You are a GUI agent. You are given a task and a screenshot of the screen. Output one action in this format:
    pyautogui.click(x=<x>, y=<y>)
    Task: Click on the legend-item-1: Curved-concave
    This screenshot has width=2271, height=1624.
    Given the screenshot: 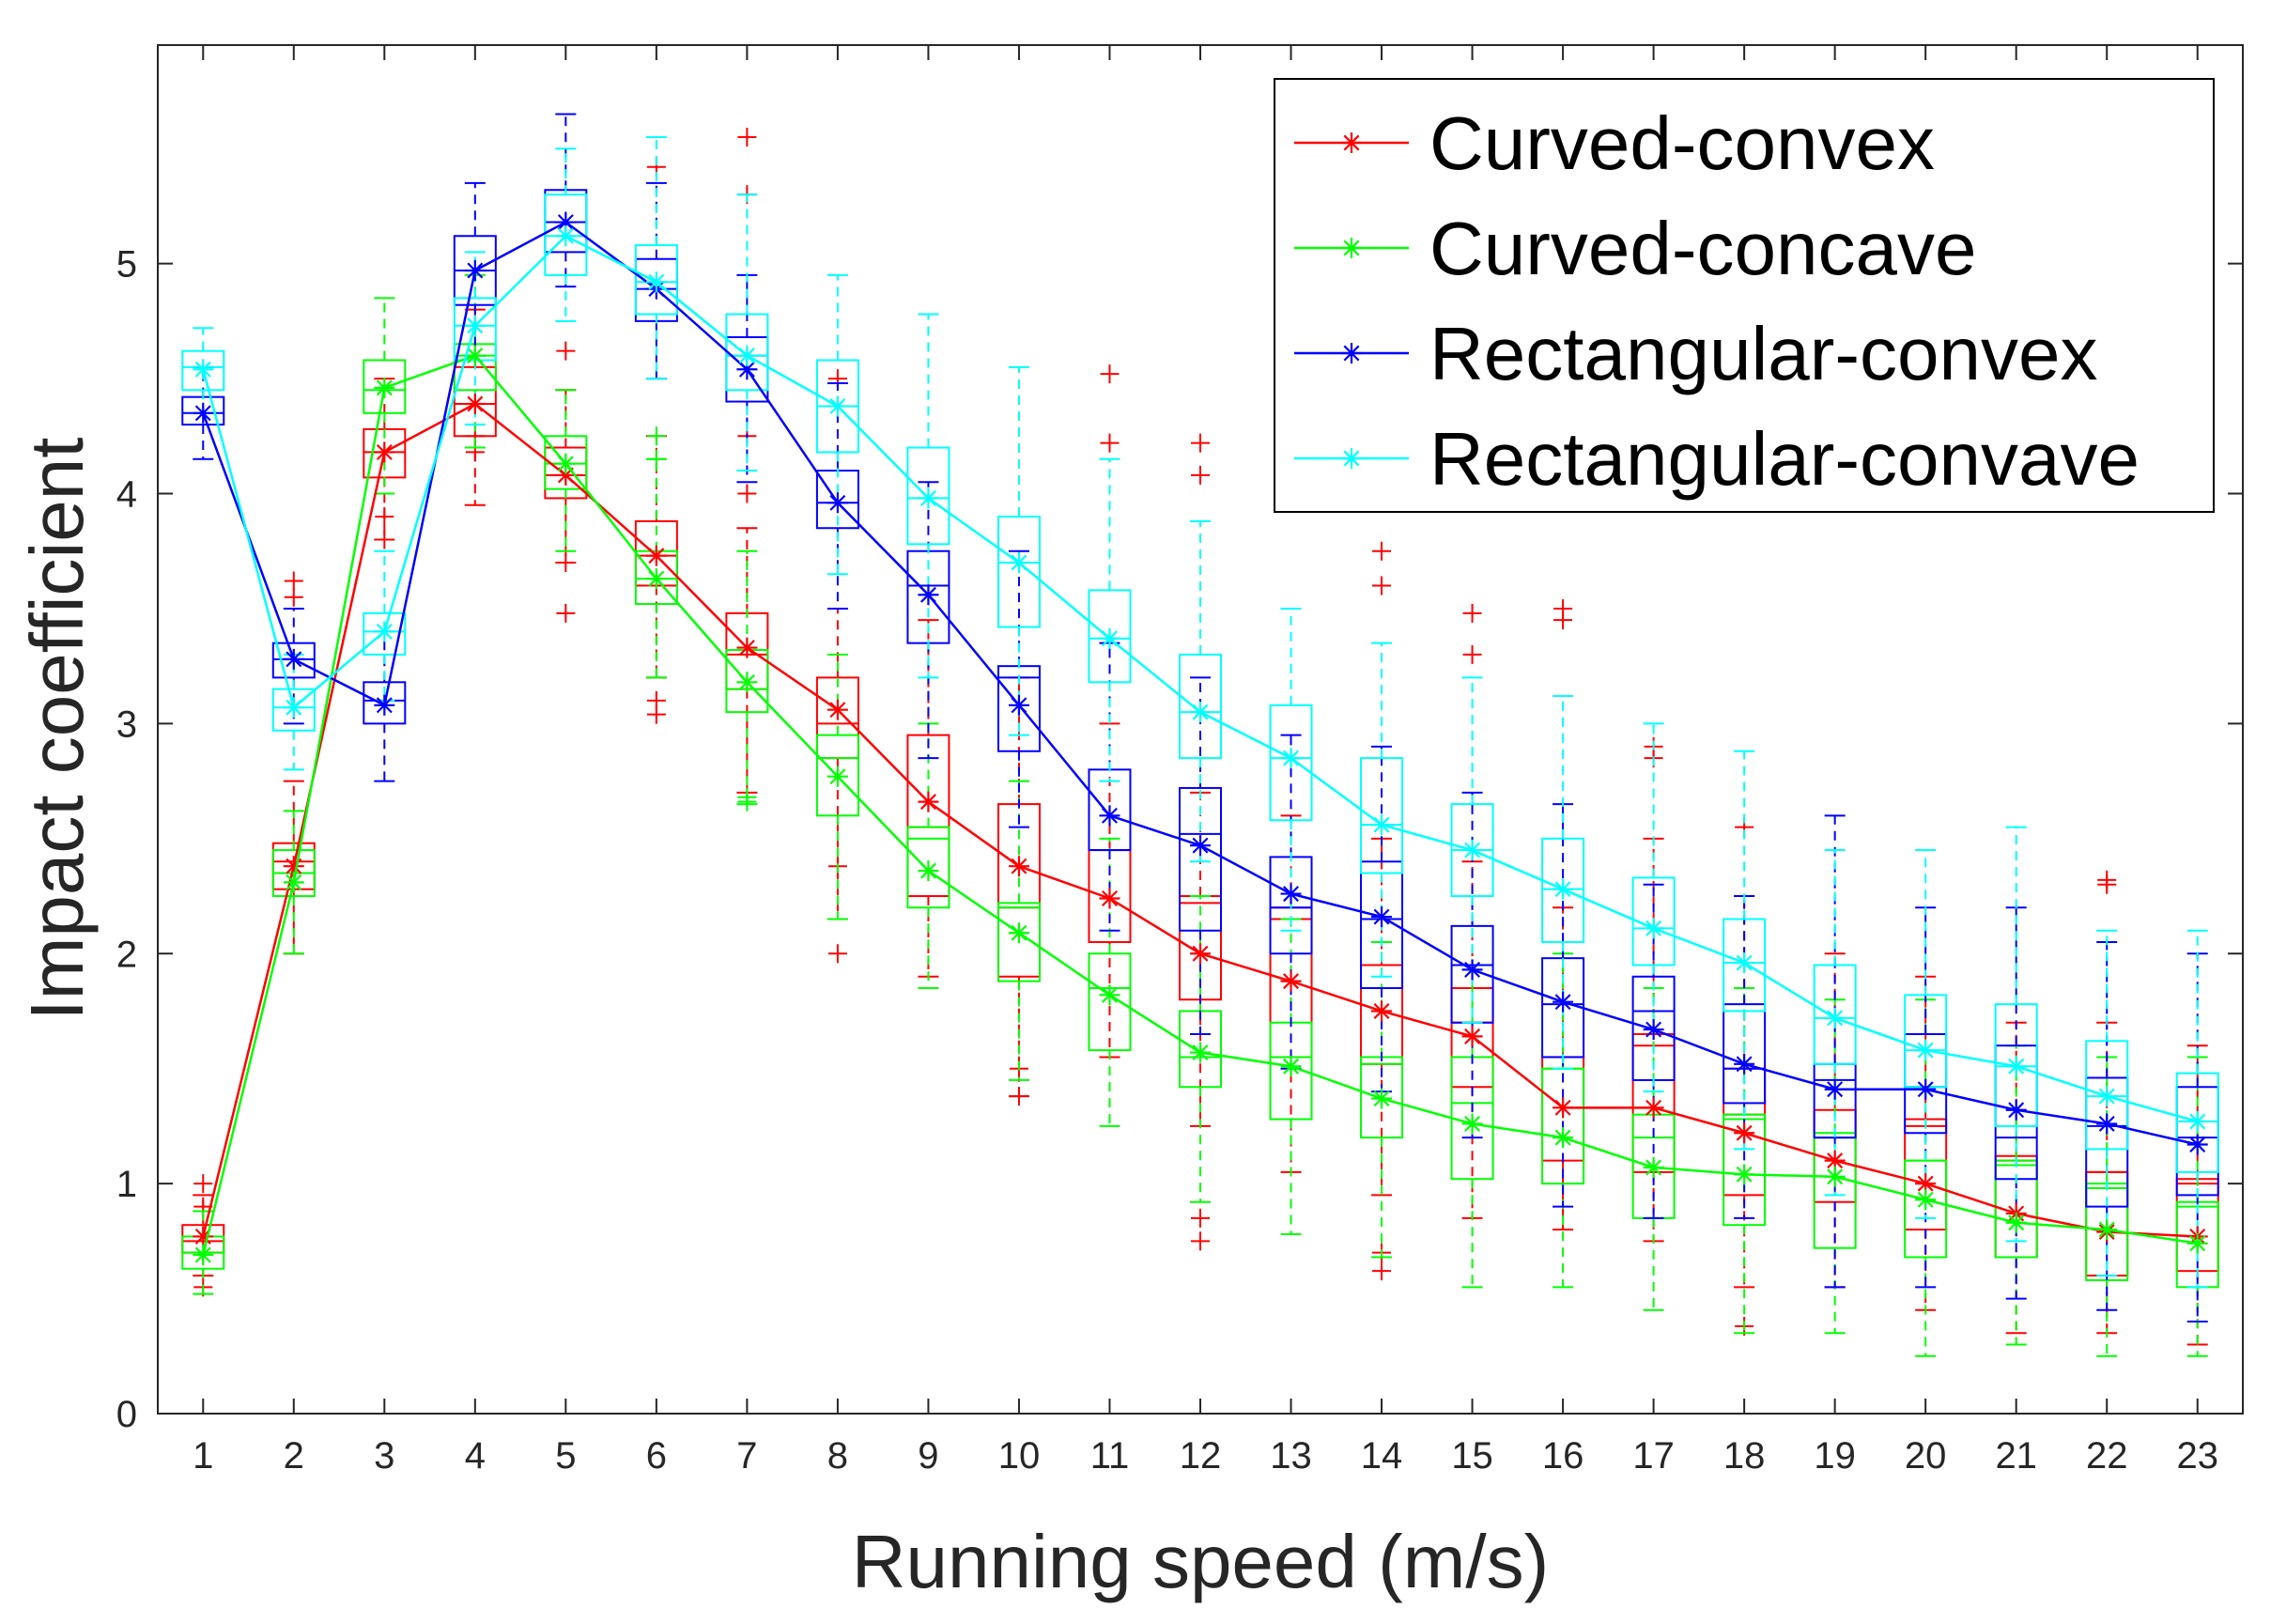 What is the action you would take?
    pyautogui.click(x=1635, y=249)
    